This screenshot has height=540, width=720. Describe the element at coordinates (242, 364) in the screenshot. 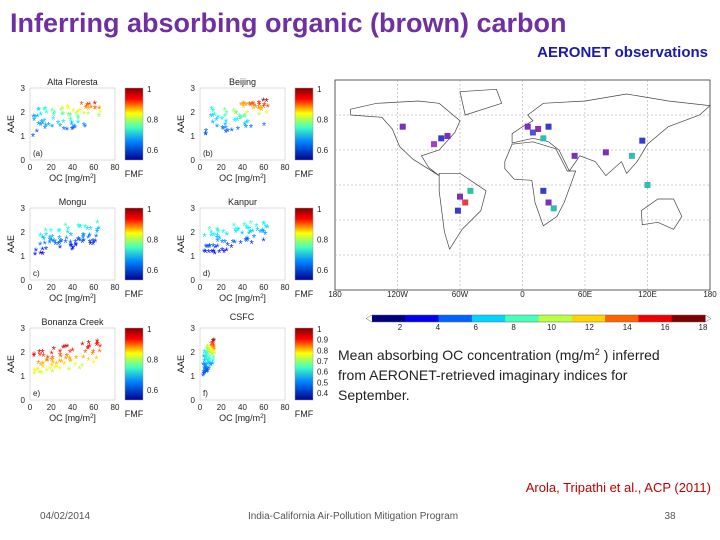

I see `plot-frame` at that location.